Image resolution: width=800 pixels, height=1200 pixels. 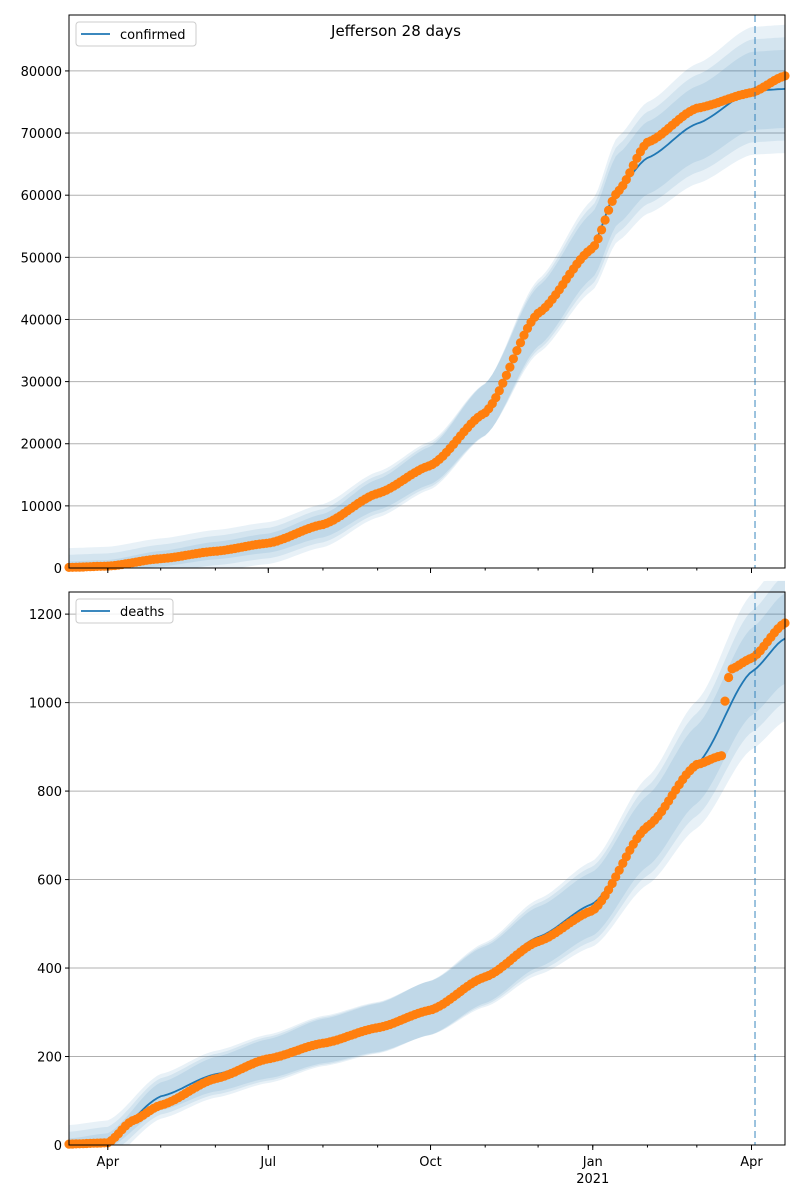 What do you see at coordinates (41, 507) in the screenshot?
I see `confirmed-ytick-label: 10000` at bounding box center [41, 507].